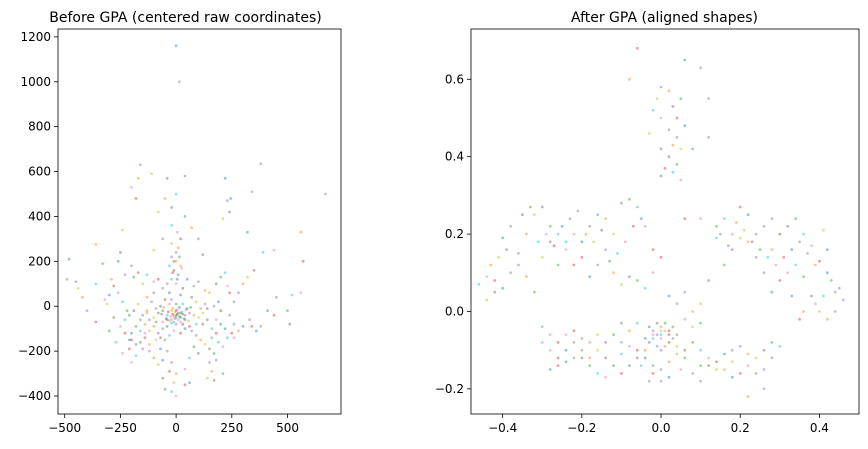 This screenshot has width=868, height=449. What do you see at coordinates (38, 216) in the screenshot?
I see `before-gpa-y-ticks: −400 −200 0 200 400 600 800 1000 1200` at bounding box center [38, 216].